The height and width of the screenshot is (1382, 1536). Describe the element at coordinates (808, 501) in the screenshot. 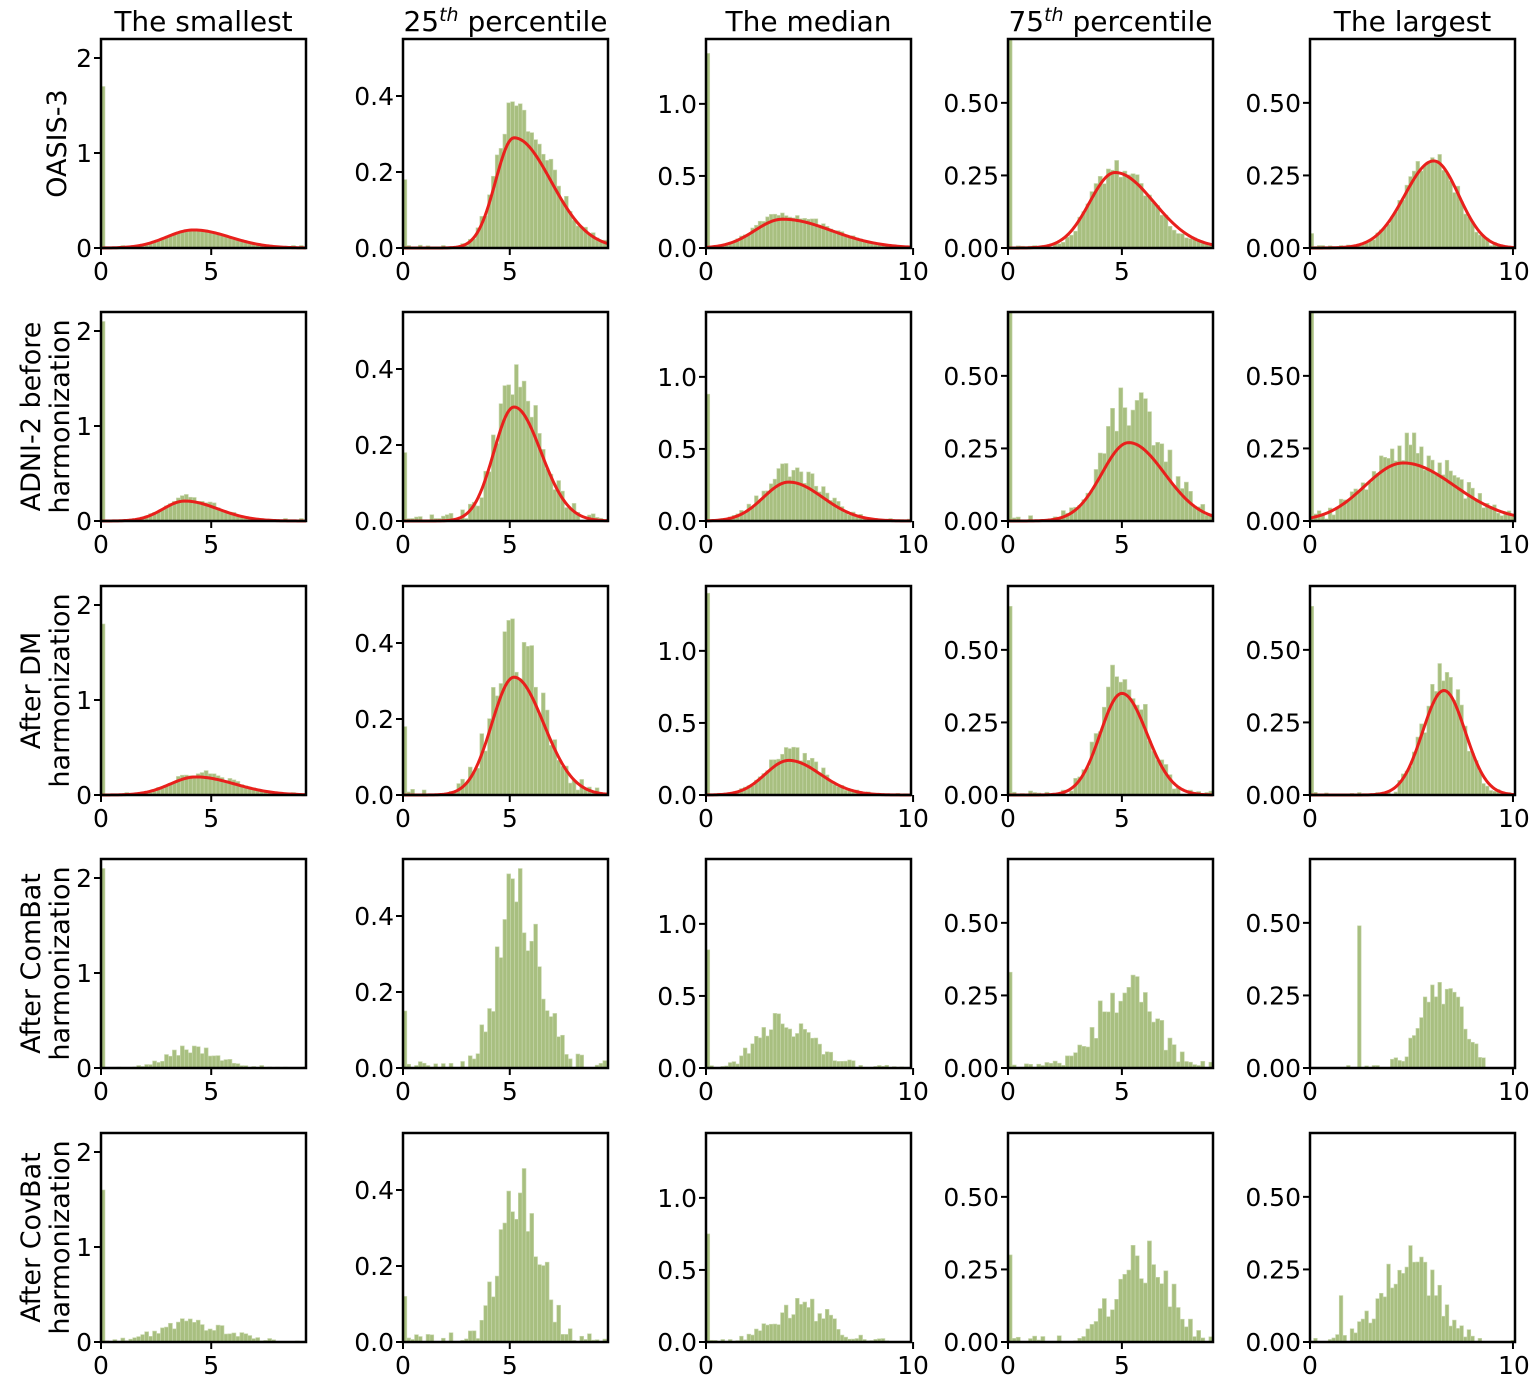

I see `fitted-density-curve` at that location.